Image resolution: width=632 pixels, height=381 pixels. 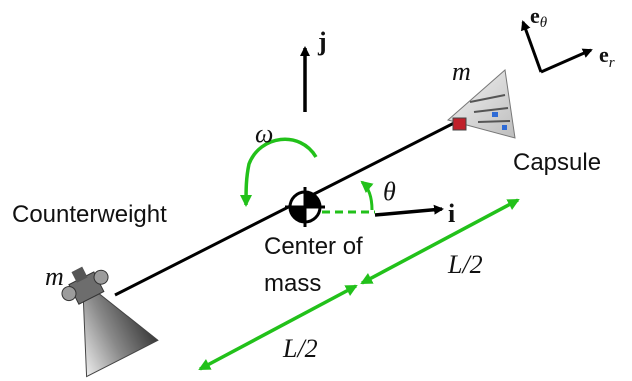 I want to click on capsule-label: Capsule, so click(x=557, y=162).